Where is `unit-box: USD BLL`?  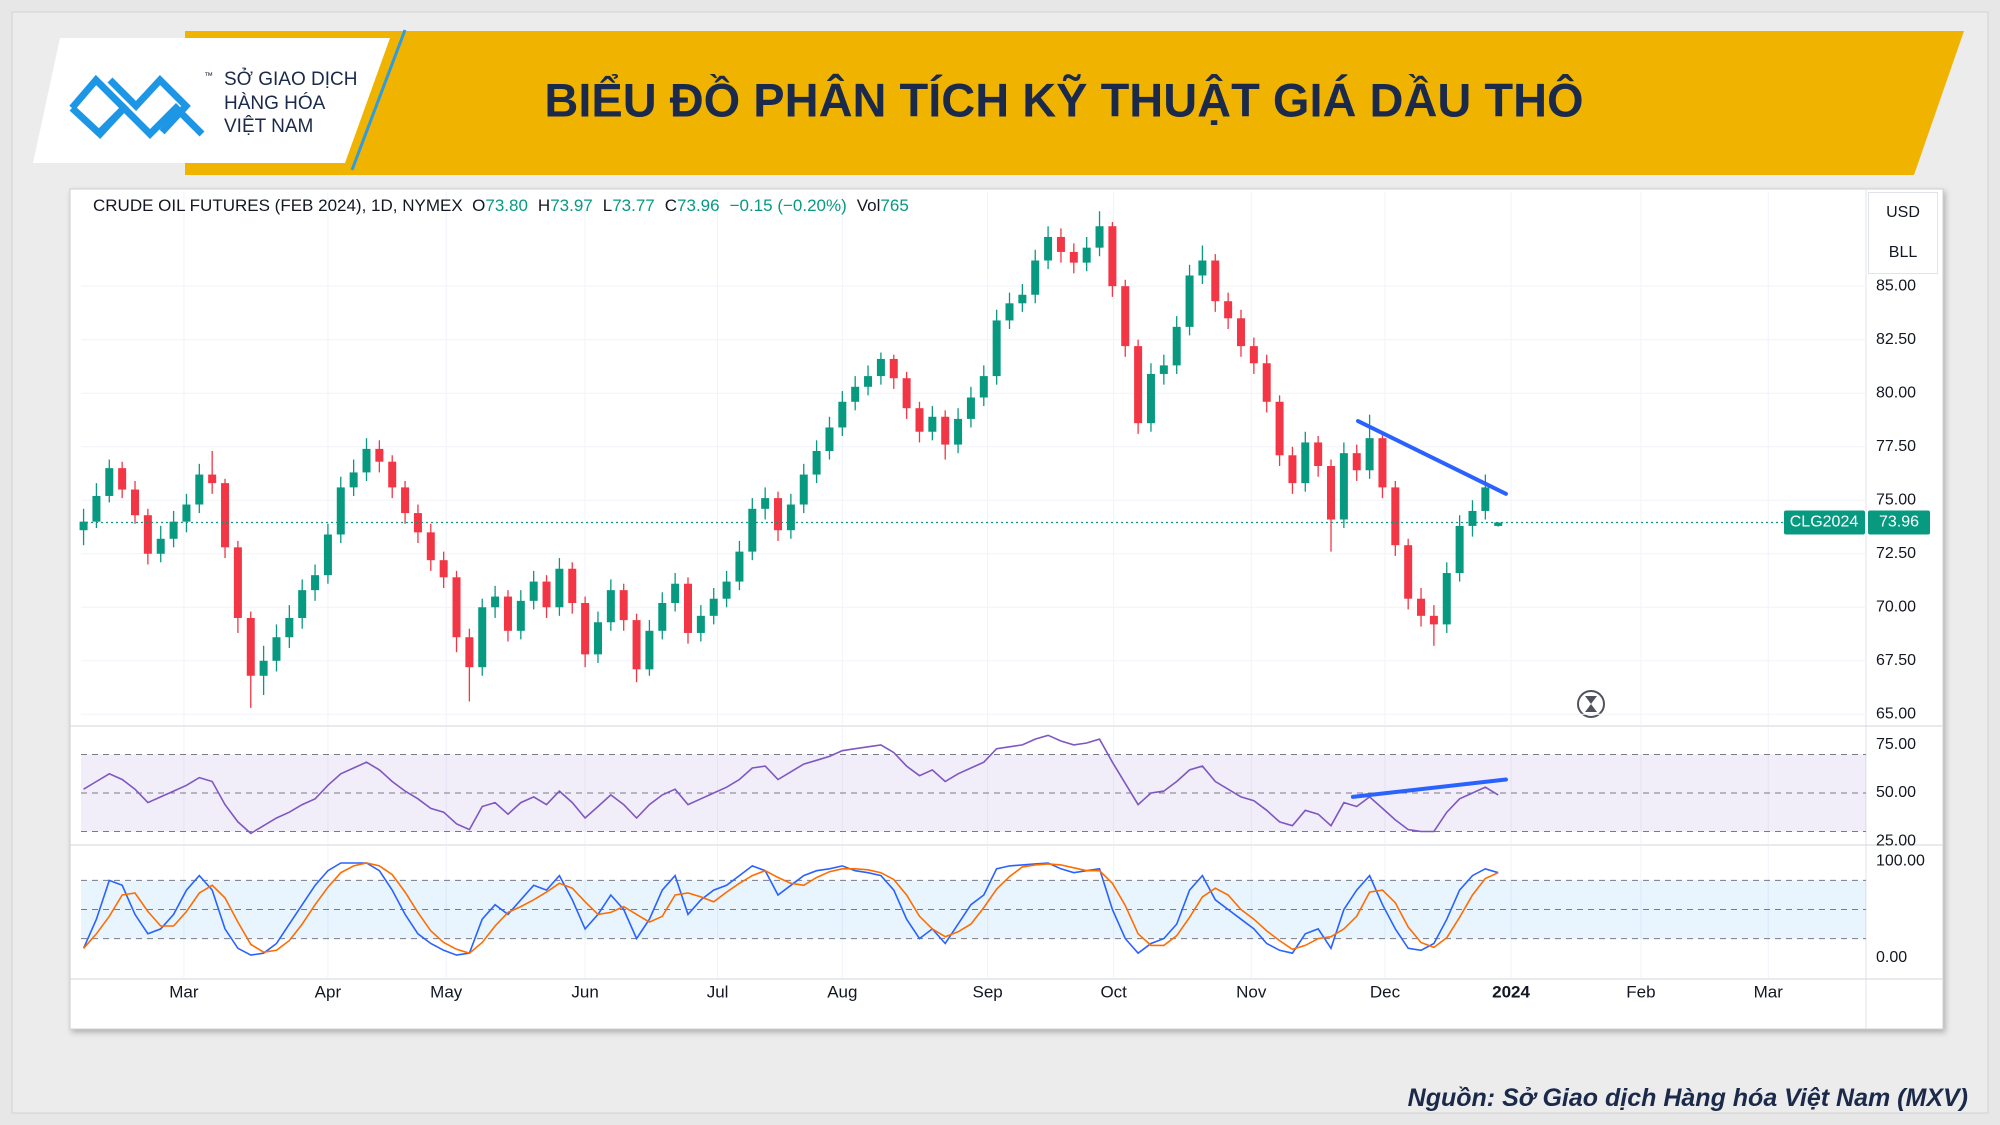 unit-box: USD BLL is located at coordinates (1903, 233).